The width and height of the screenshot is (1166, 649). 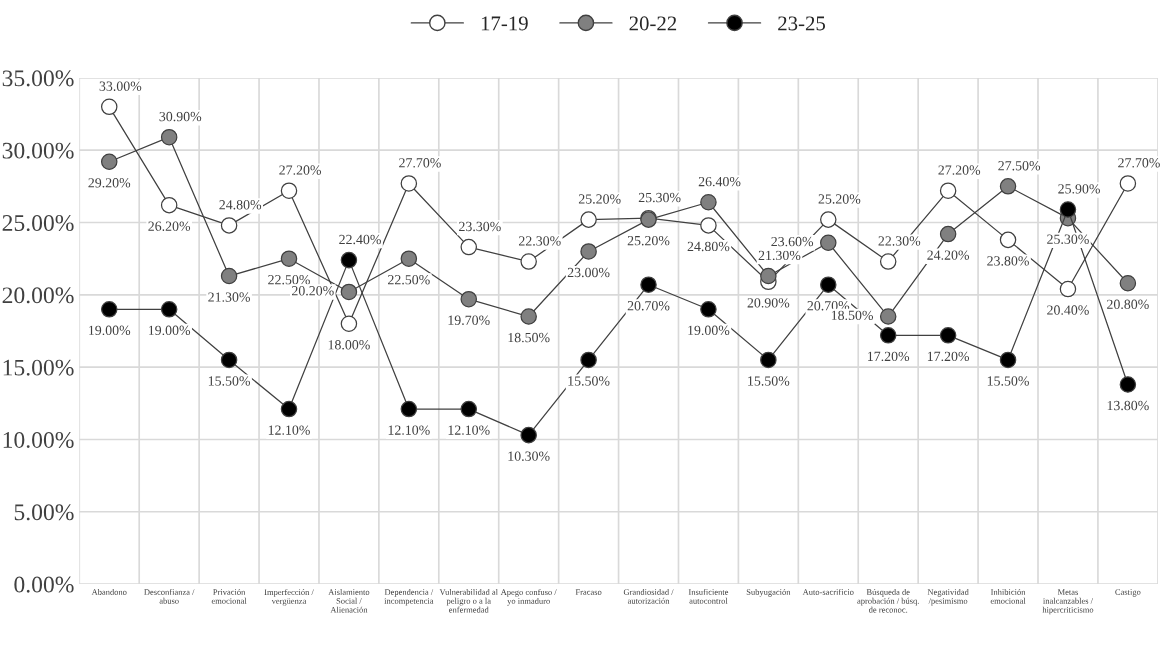 What do you see at coordinates (349, 600) in the screenshot?
I see `x-tick-label: Aislamiento Social / Alienación` at bounding box center [349, 600].